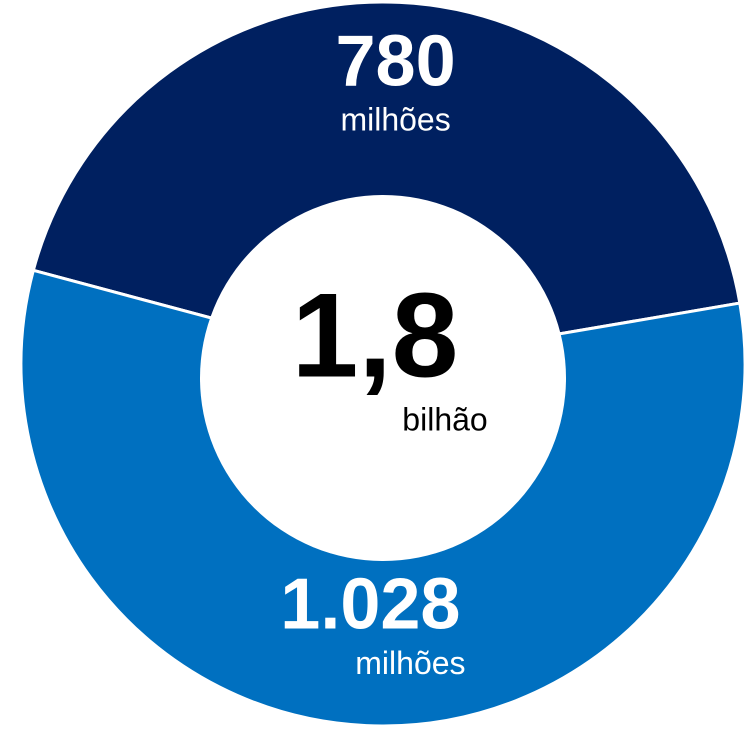 Image resolution: width=747 pixels, height=730 pixels. I want to click on value-label: 1.028, so click(370, 605).